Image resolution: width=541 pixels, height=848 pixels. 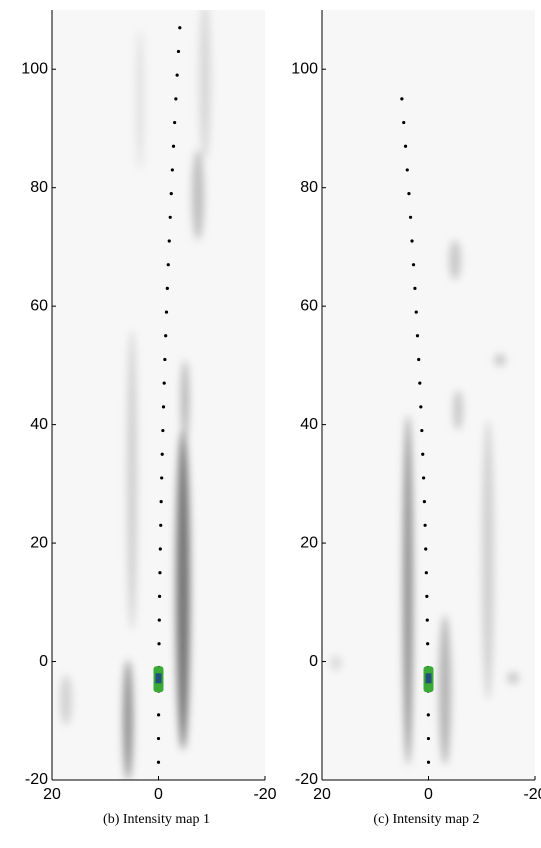 I want to click on caption: (b) Intensity map 1, so click(x=156, y=819).